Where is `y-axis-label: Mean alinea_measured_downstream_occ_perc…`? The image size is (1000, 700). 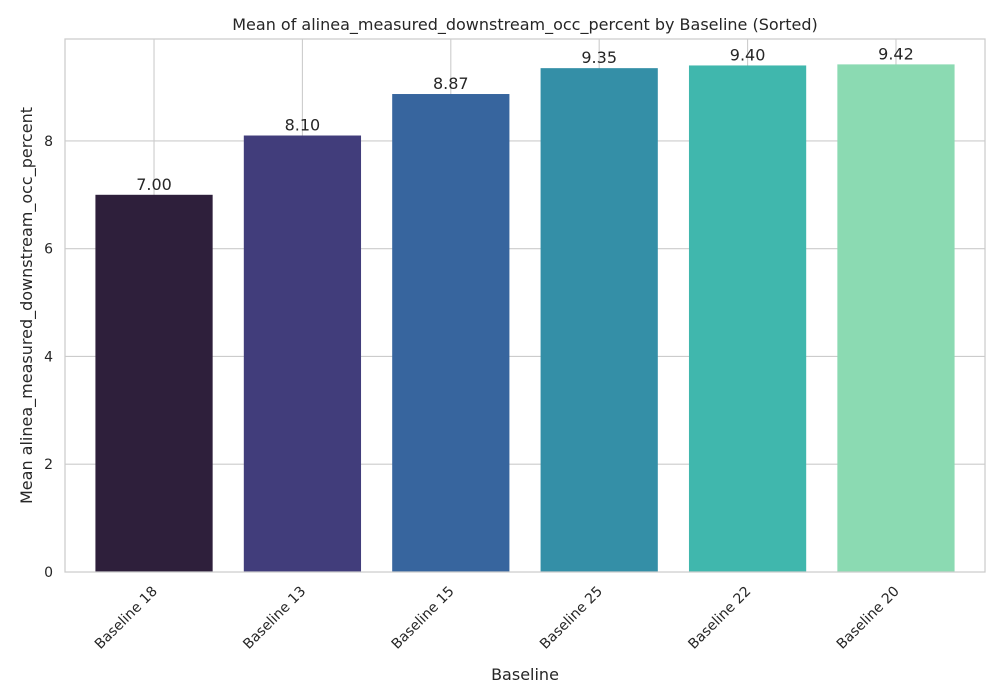 y-axis-label: Mean alinea_measured_downstream_occ_perc… is located at coordinates (27, 305).